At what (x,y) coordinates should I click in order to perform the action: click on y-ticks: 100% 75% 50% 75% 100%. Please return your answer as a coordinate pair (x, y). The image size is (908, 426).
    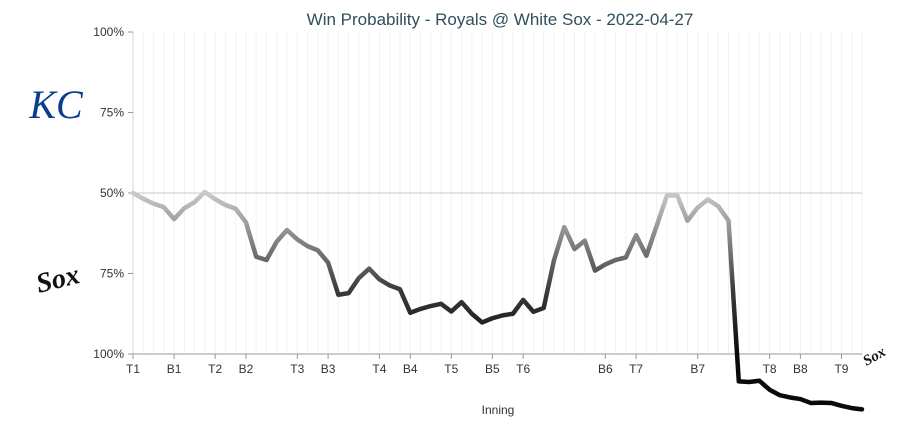
    Looking at the image, I should click on (113, 193).